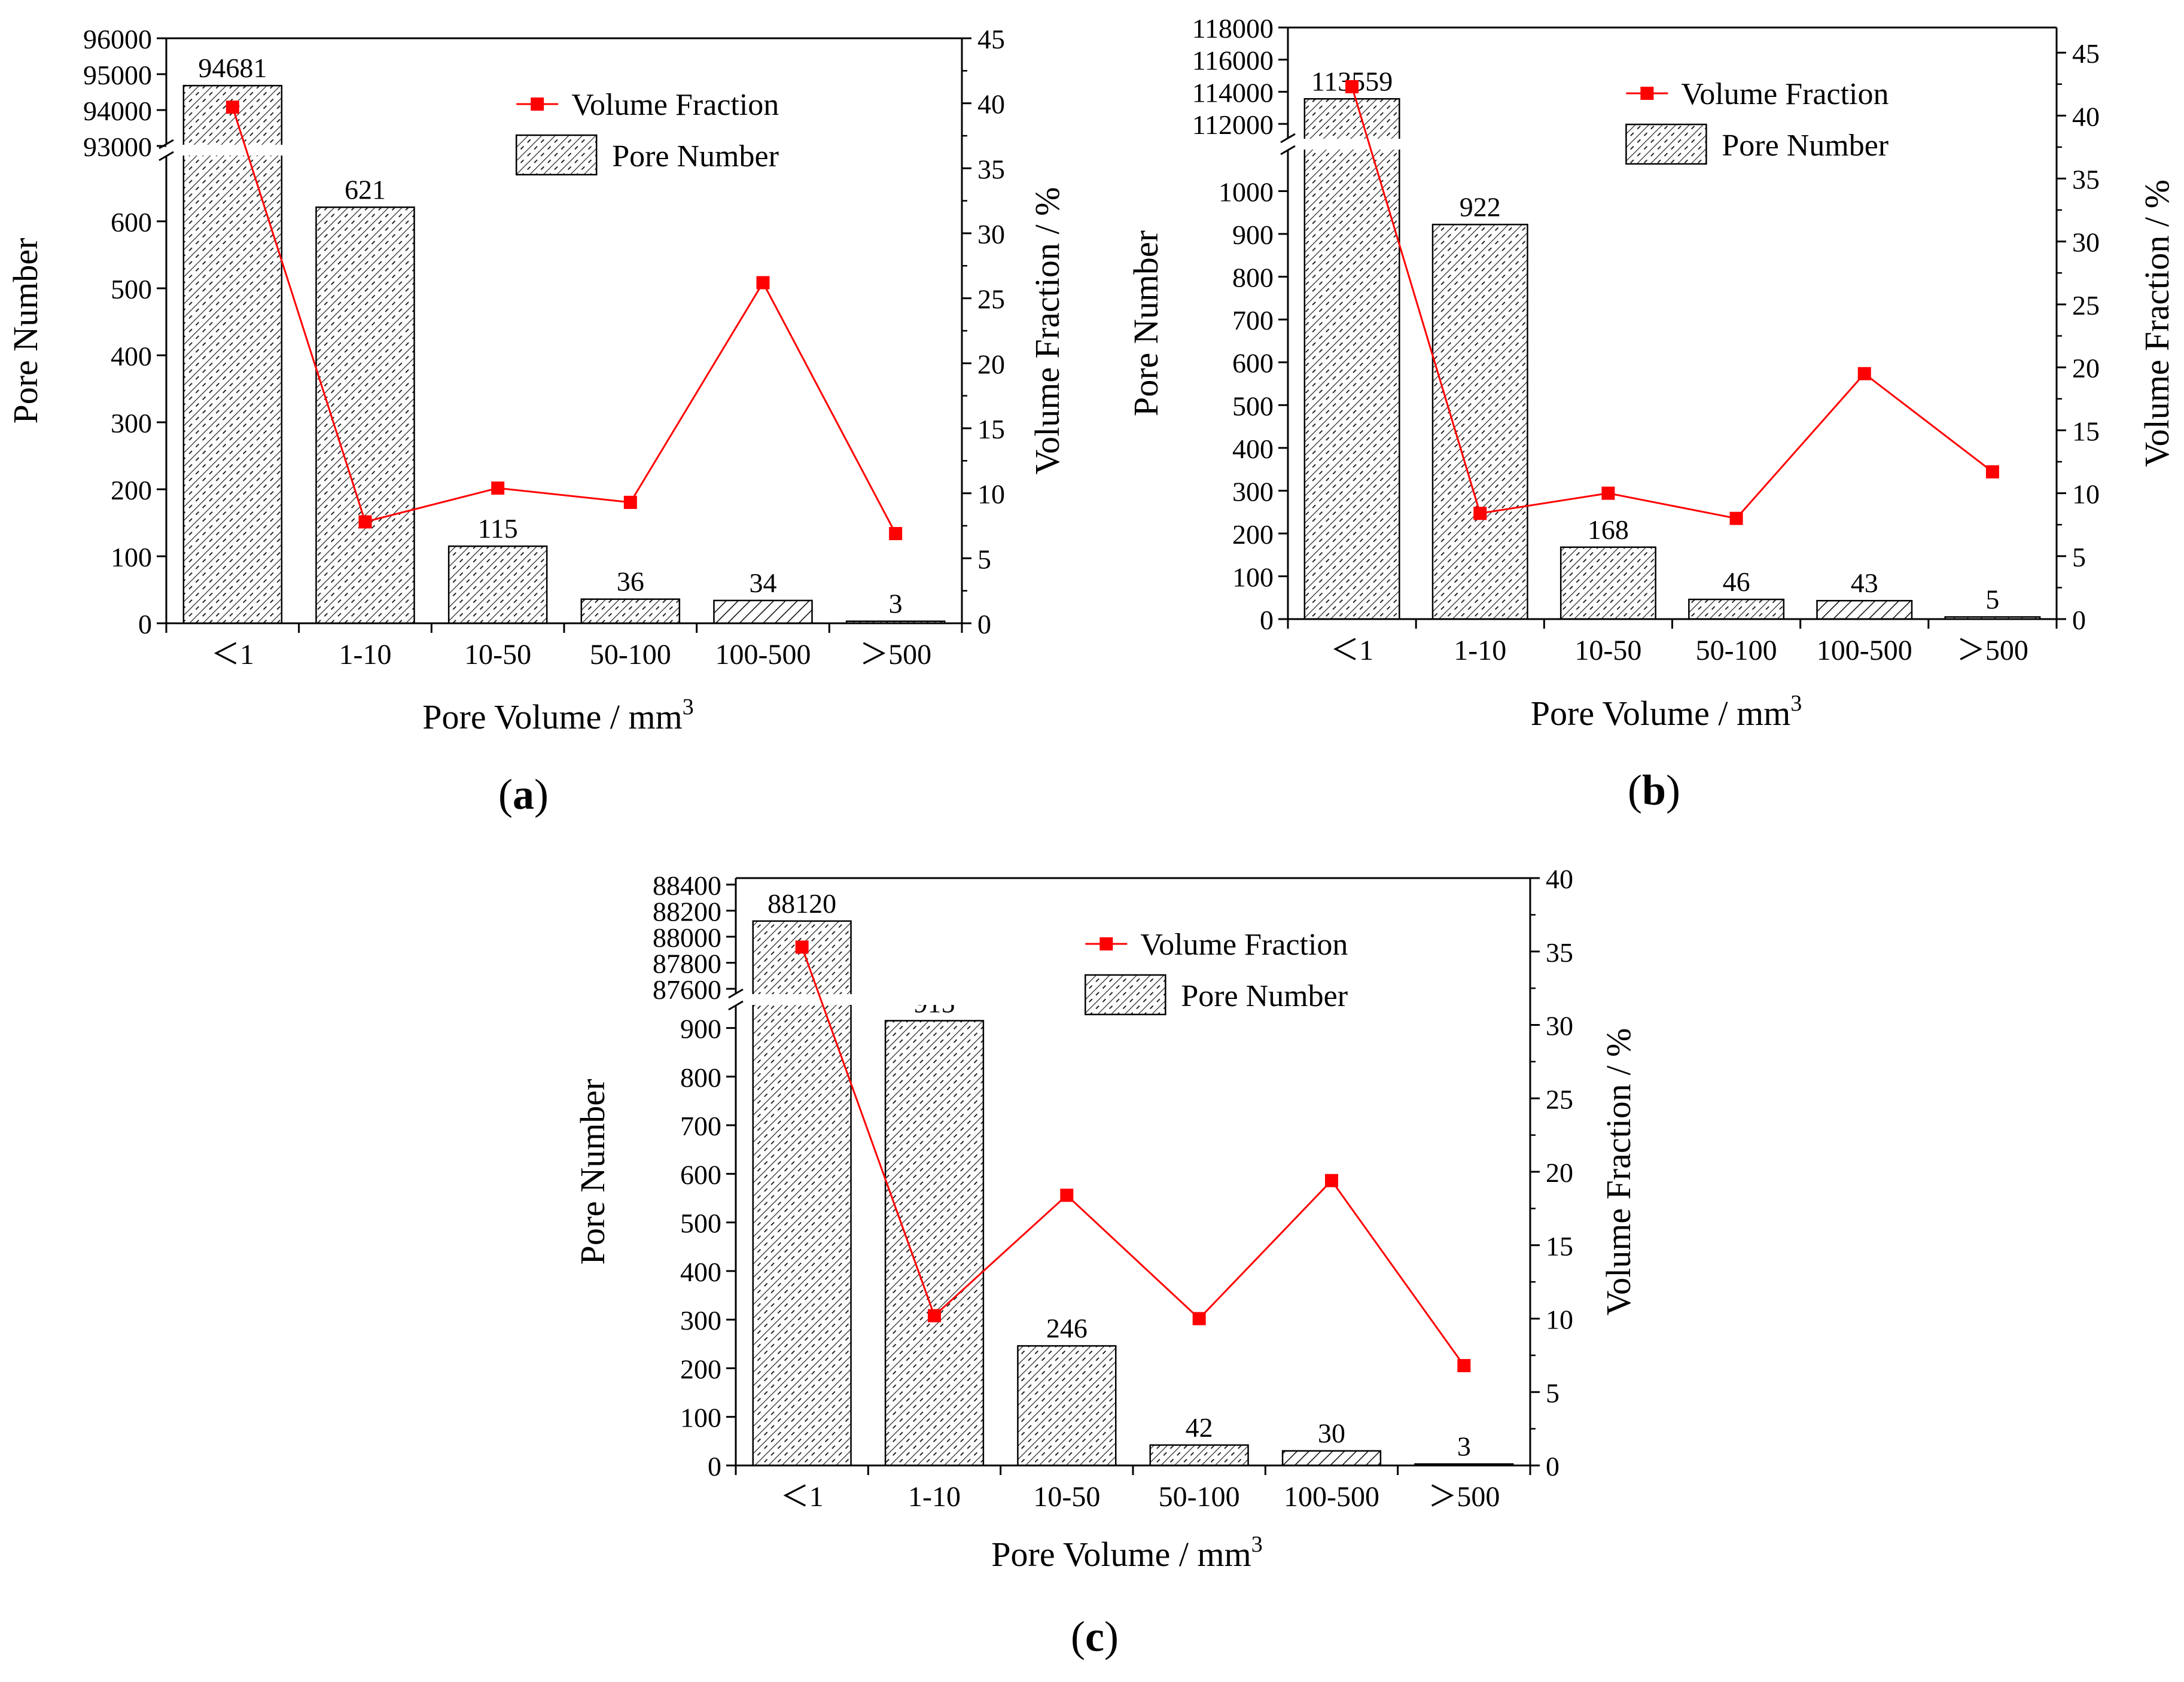 This screenshot has height=1682, width=2184. I want to click on y-tick-label: 87600, so click(687, 990).